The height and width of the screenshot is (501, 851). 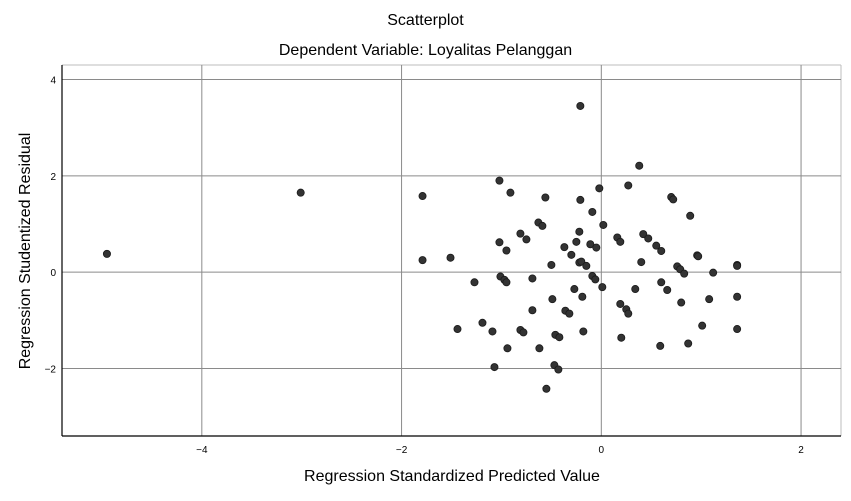 What do you see at coordinates (51, 370) in the screenshot?
I see `y-tick-label: −2` at bounding box center [51, 370].